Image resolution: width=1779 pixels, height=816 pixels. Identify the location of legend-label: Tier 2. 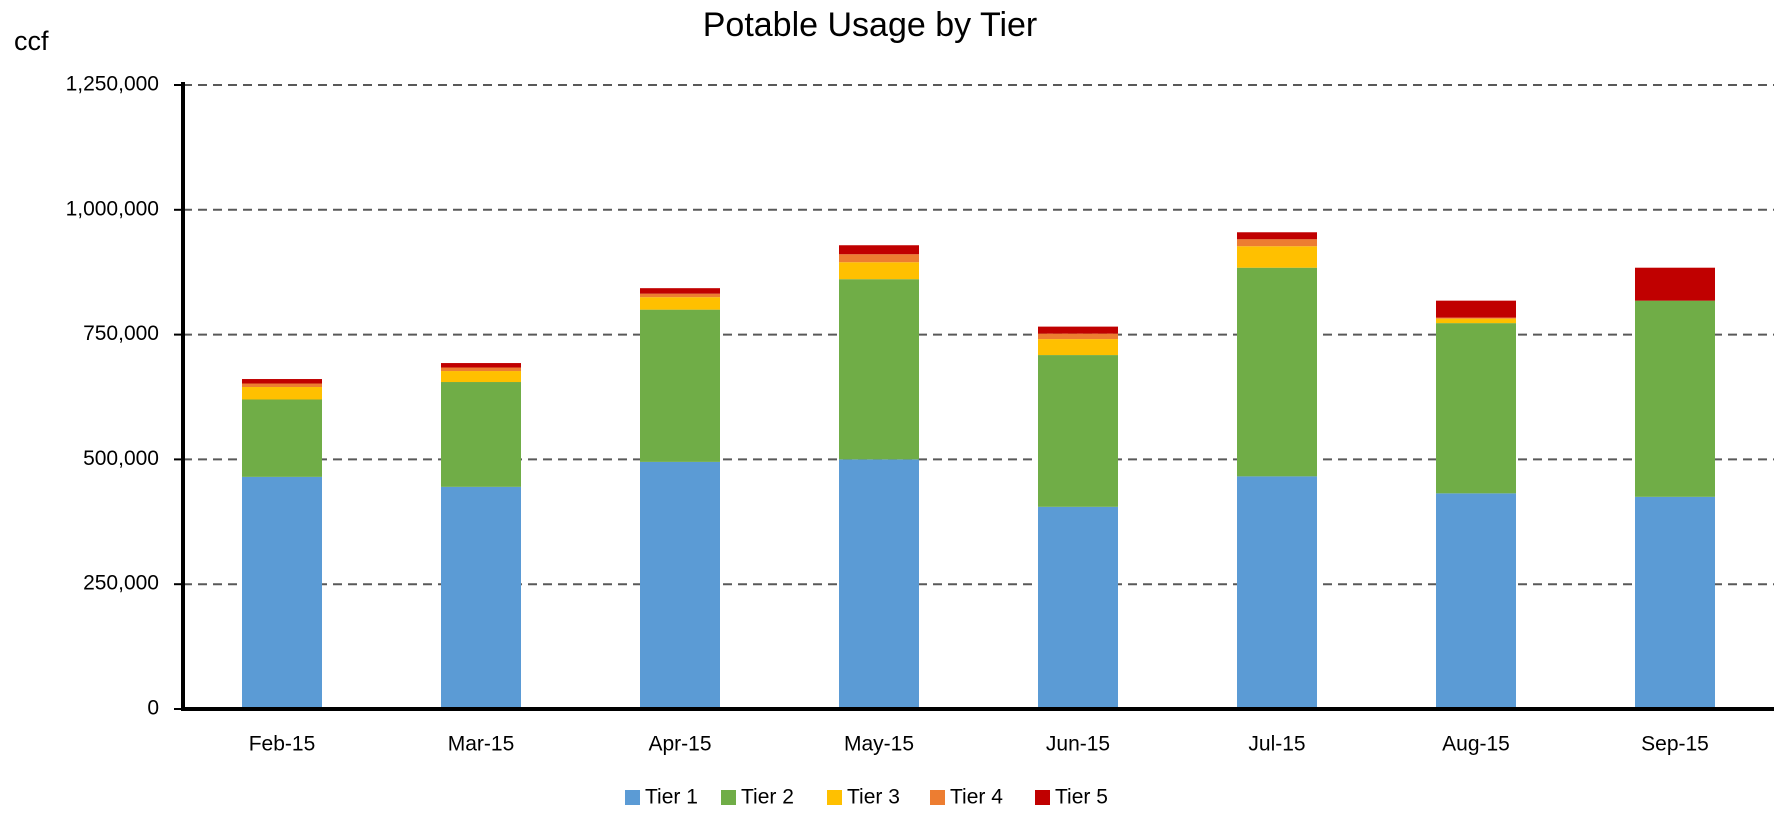
(767, 797).